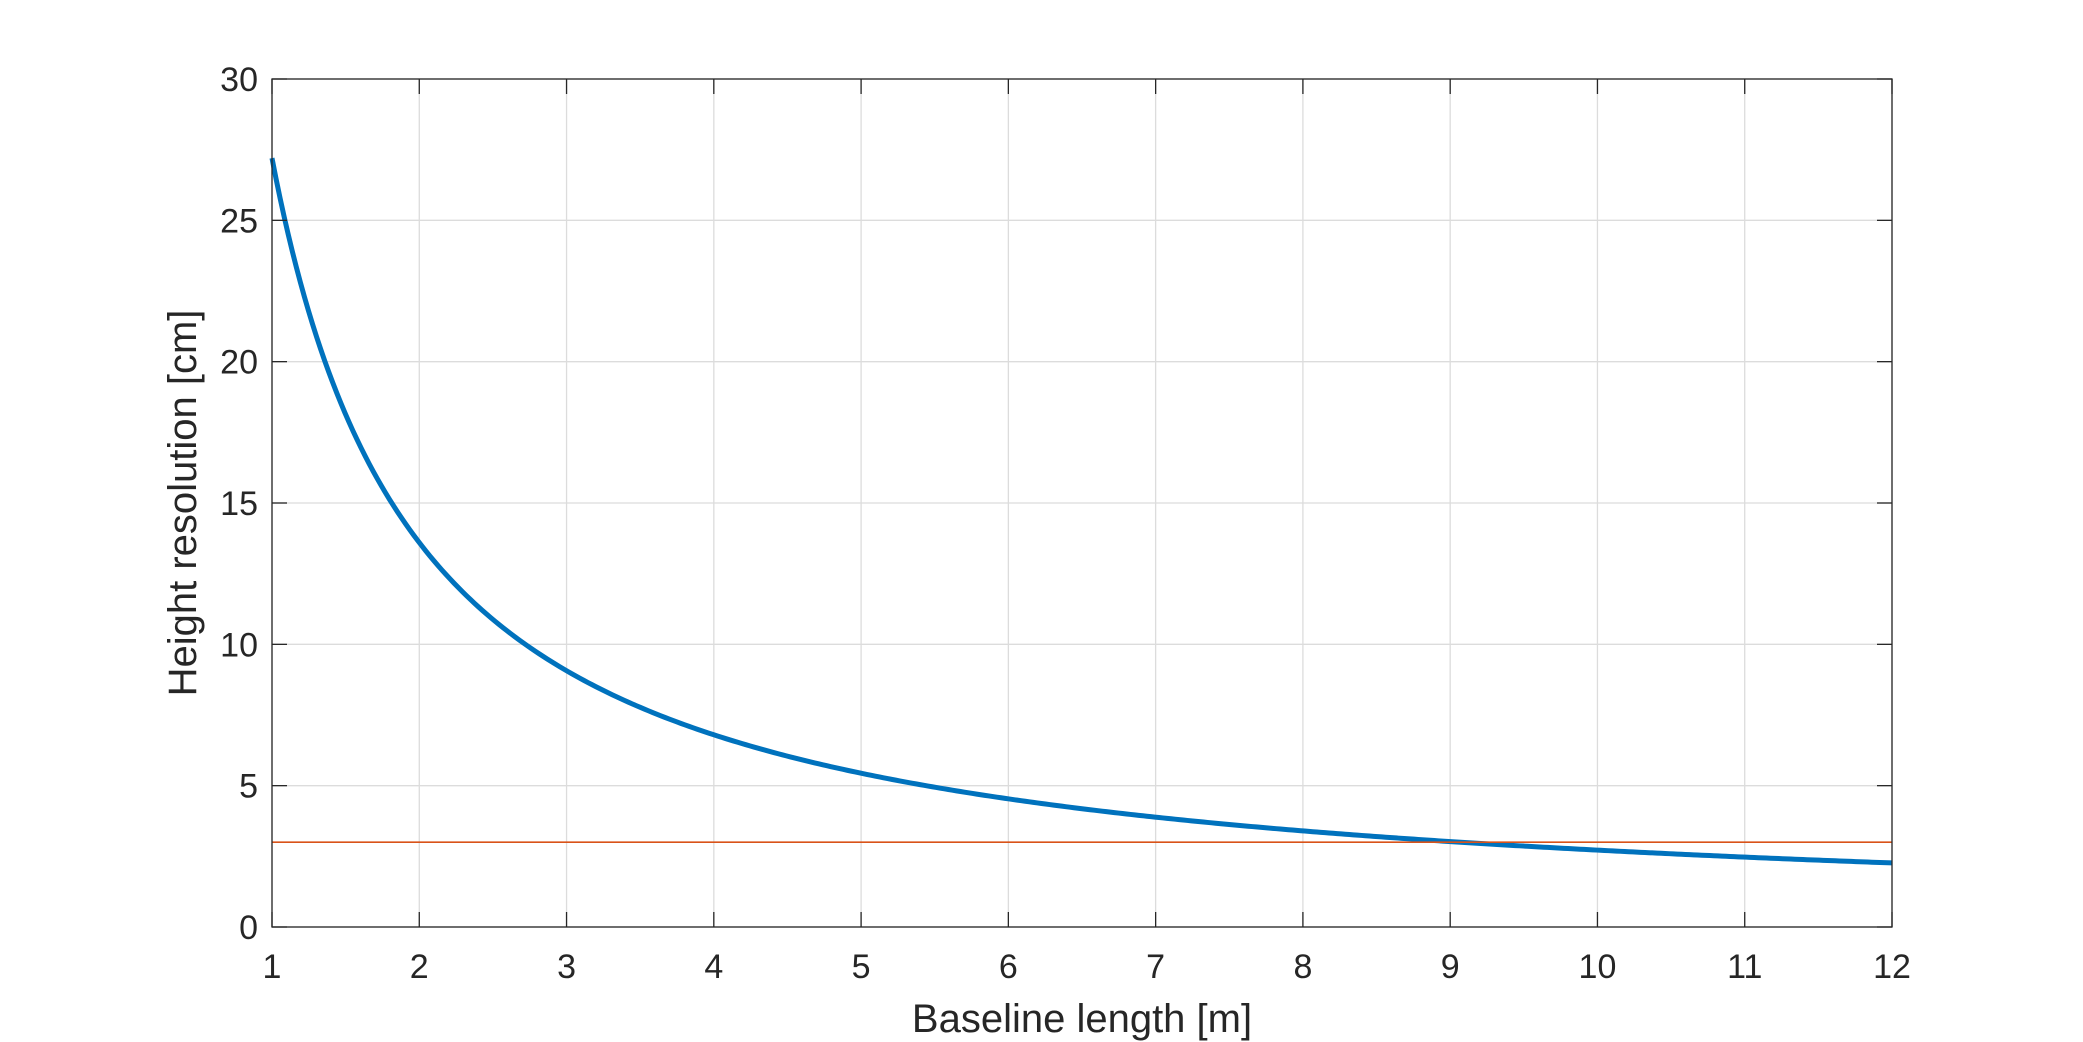 This screenshot has width=2083, height=1042. What do you see at coordinates (248, 928) in the screenshot?
I see `y-tick-label: 0` at bounding box center [248, 928].